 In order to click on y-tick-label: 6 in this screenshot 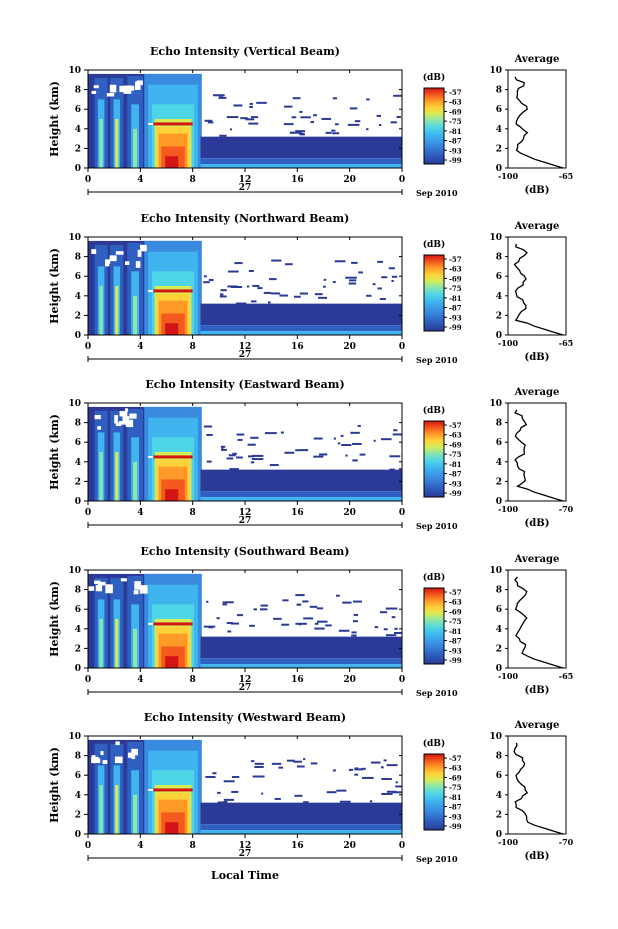, I will do `click(78, 610)`.